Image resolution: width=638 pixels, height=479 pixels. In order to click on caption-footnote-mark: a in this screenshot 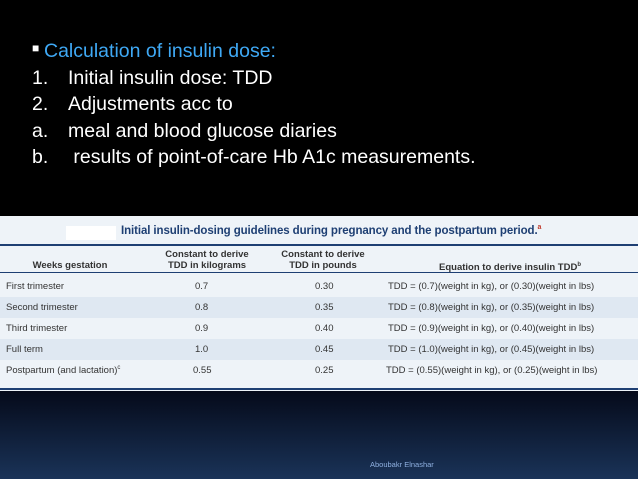, I will do `click(539, 227)`.